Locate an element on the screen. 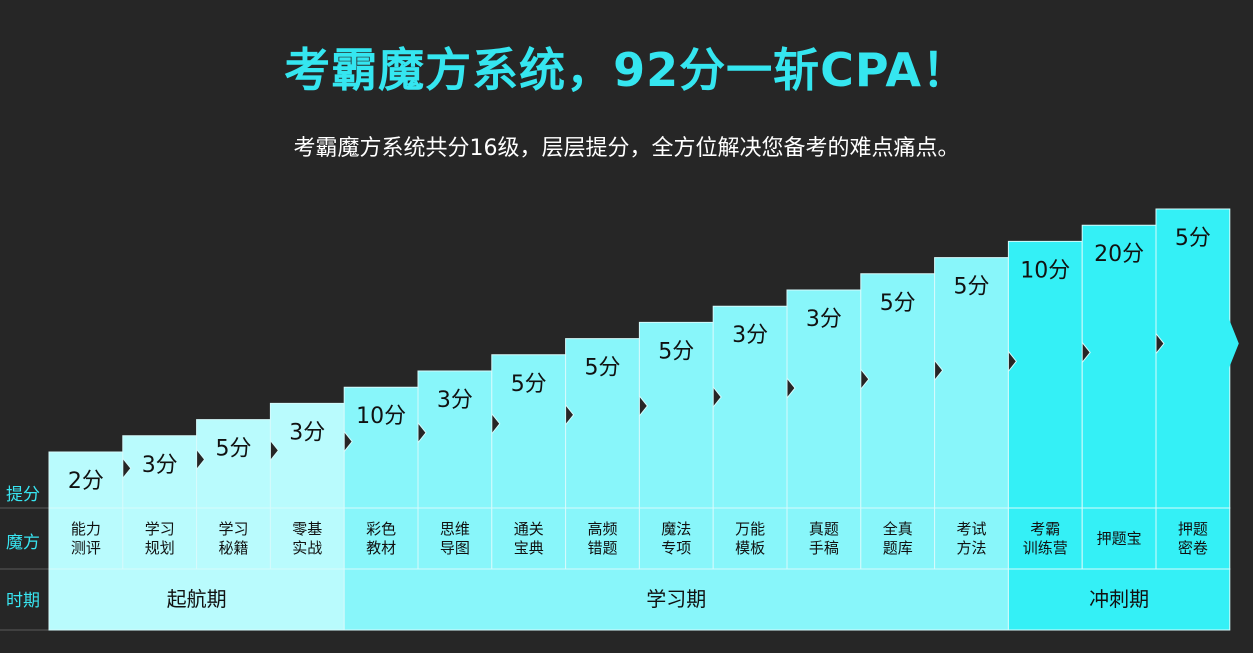 The height and width of the screenshot is (653, 1253). row-label-score: 提分 is located at coordinates (23, 495).